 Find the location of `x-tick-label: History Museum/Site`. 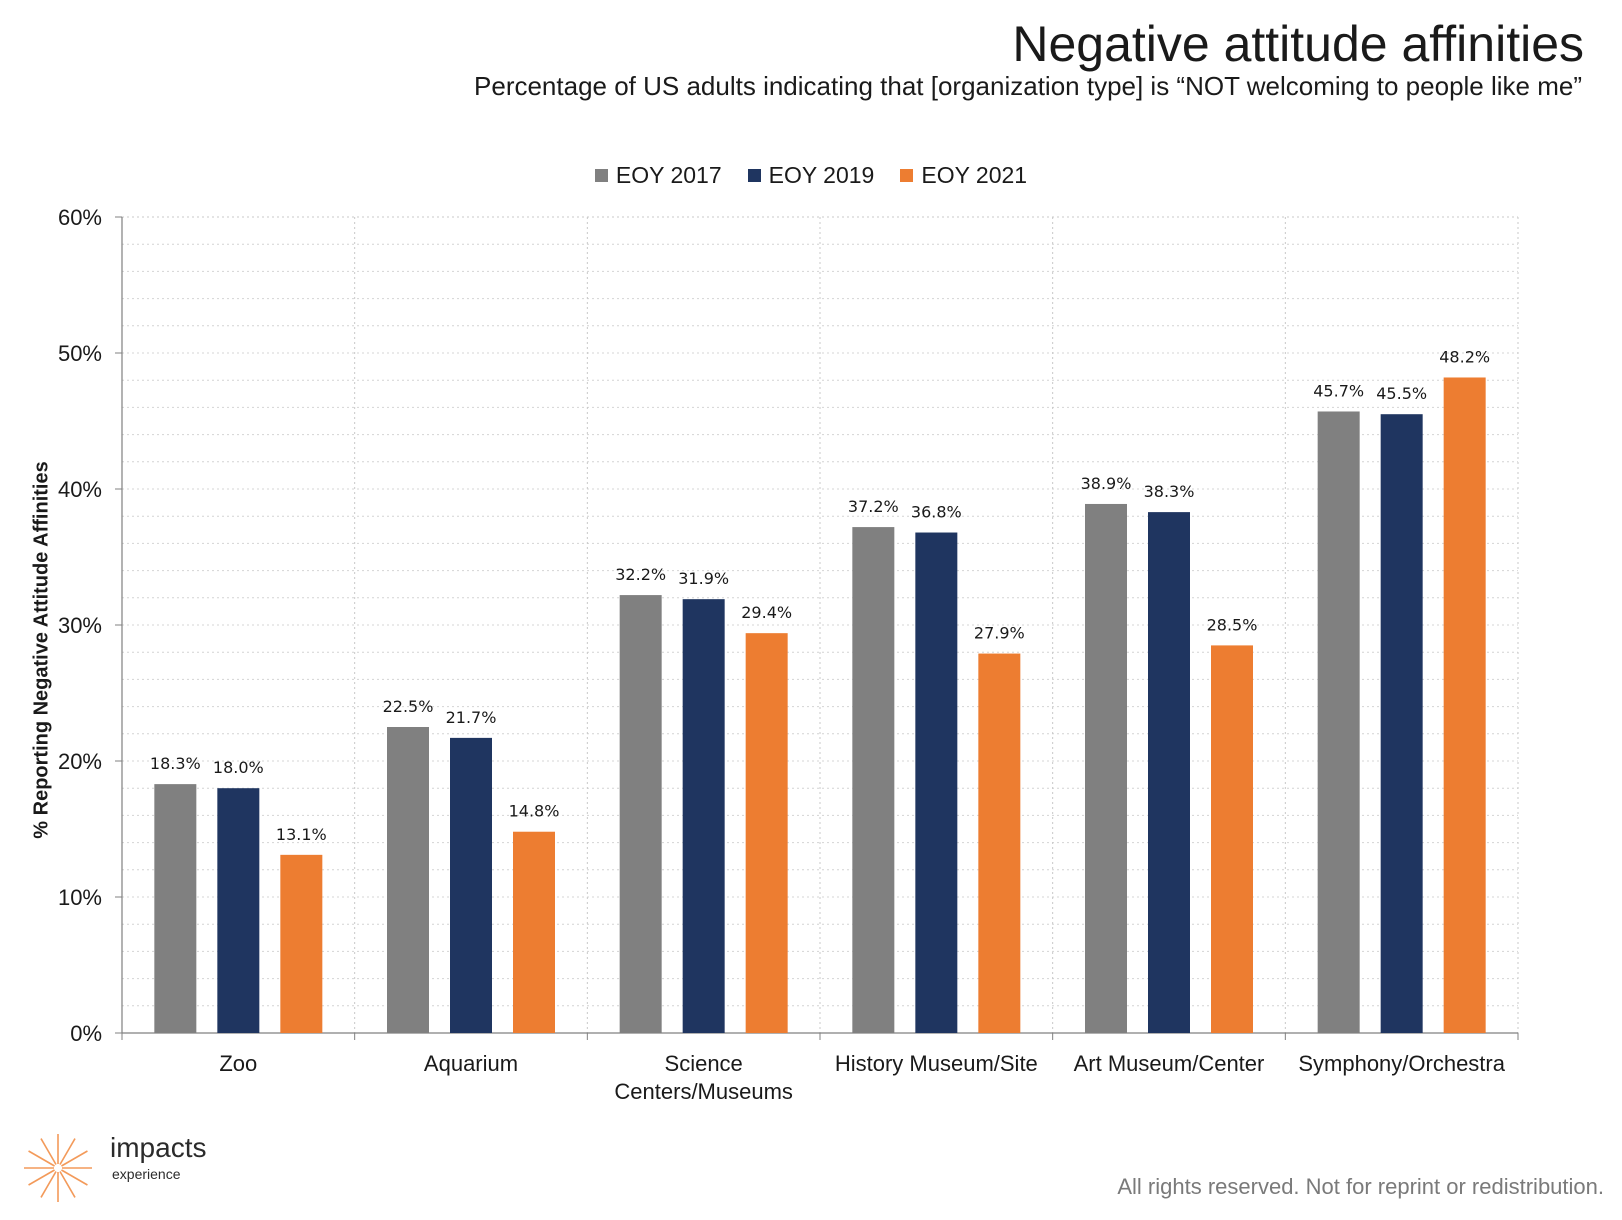

x-tick-label: History Museum/Site is located at coordinates (936, 1063).